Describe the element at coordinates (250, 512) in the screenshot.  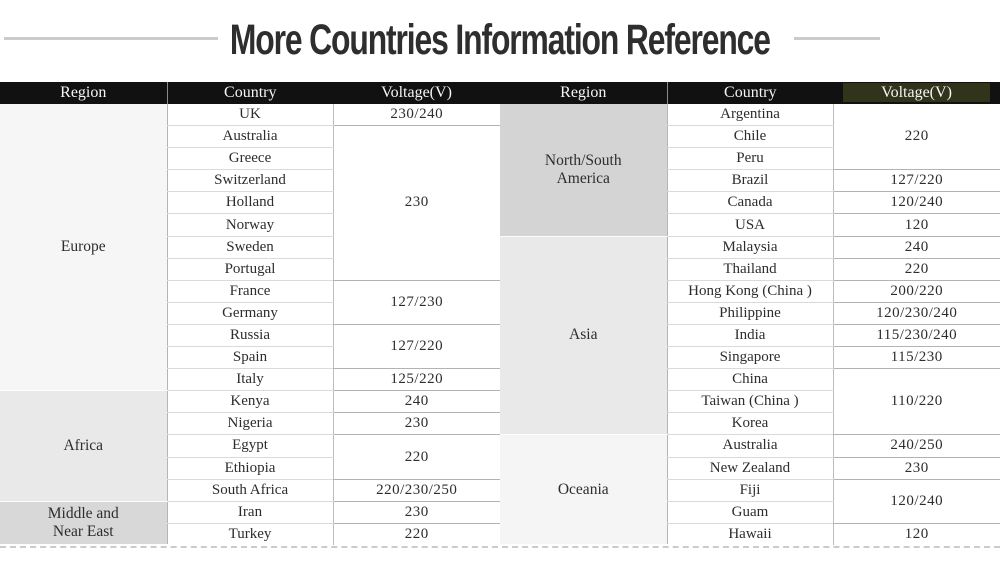
I see `country-cell: Iran` at that location.